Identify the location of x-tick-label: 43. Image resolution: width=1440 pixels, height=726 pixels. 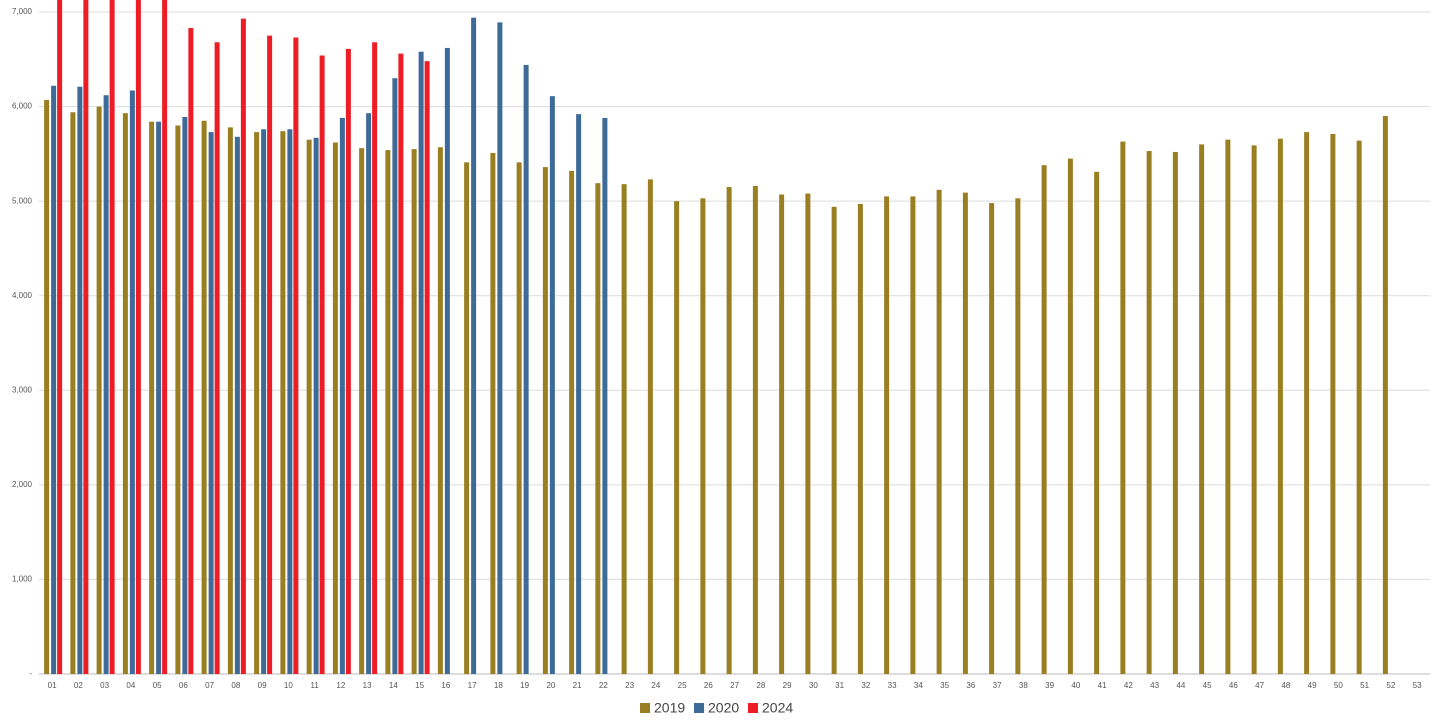
(1154, 685).